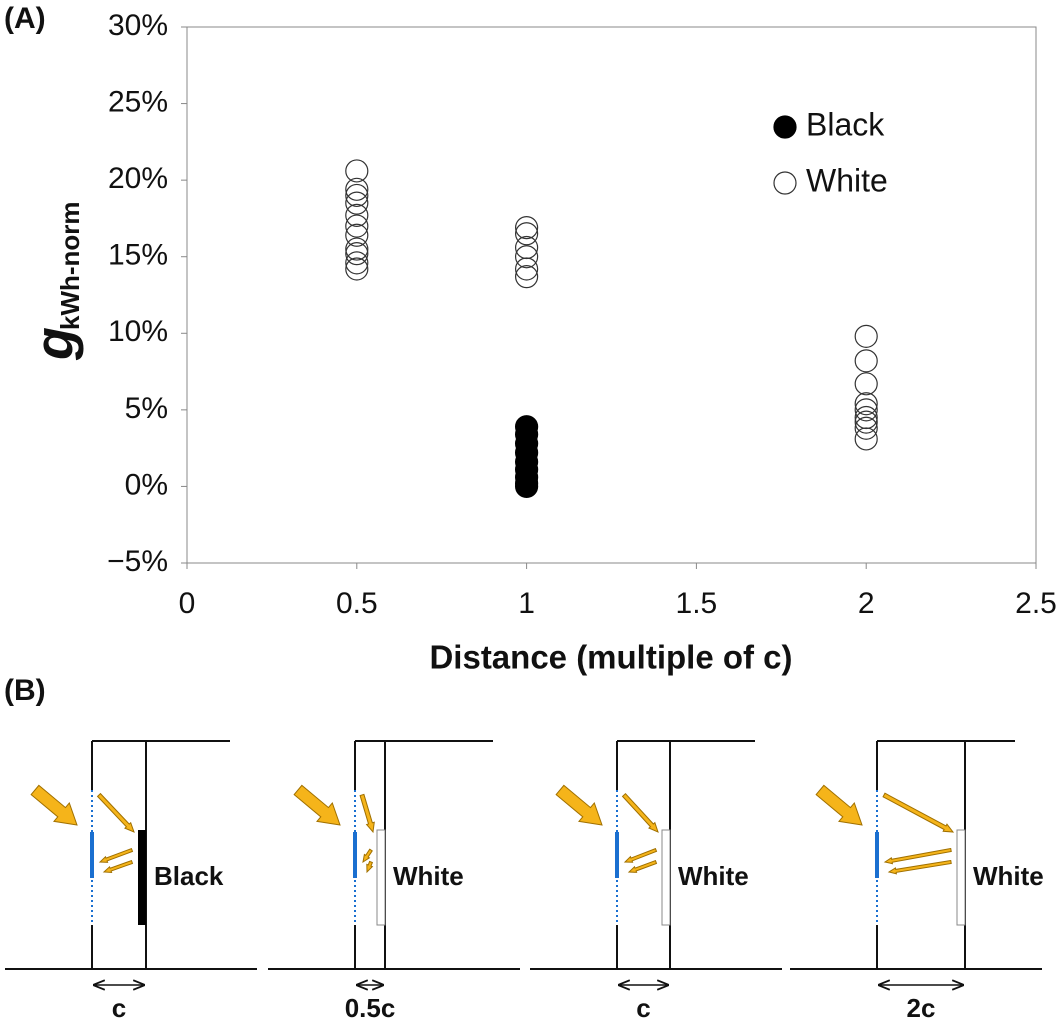 Image resolution: width=1064 pixels, height=1028 pixels. What do you see at coordinates (138, 255) in the screenshot?
I see `y-tick-label: 15%` at bounding box center [138, 255].